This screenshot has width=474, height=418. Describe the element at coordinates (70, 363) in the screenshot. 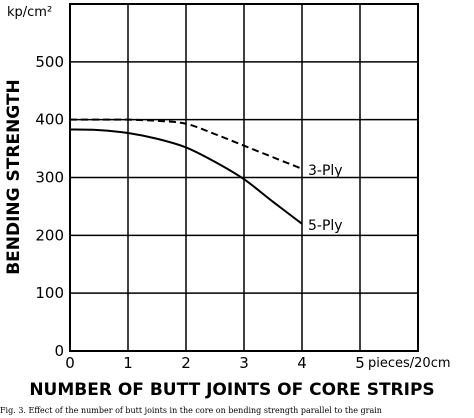

I see `x-tick-label: 0` at that location.